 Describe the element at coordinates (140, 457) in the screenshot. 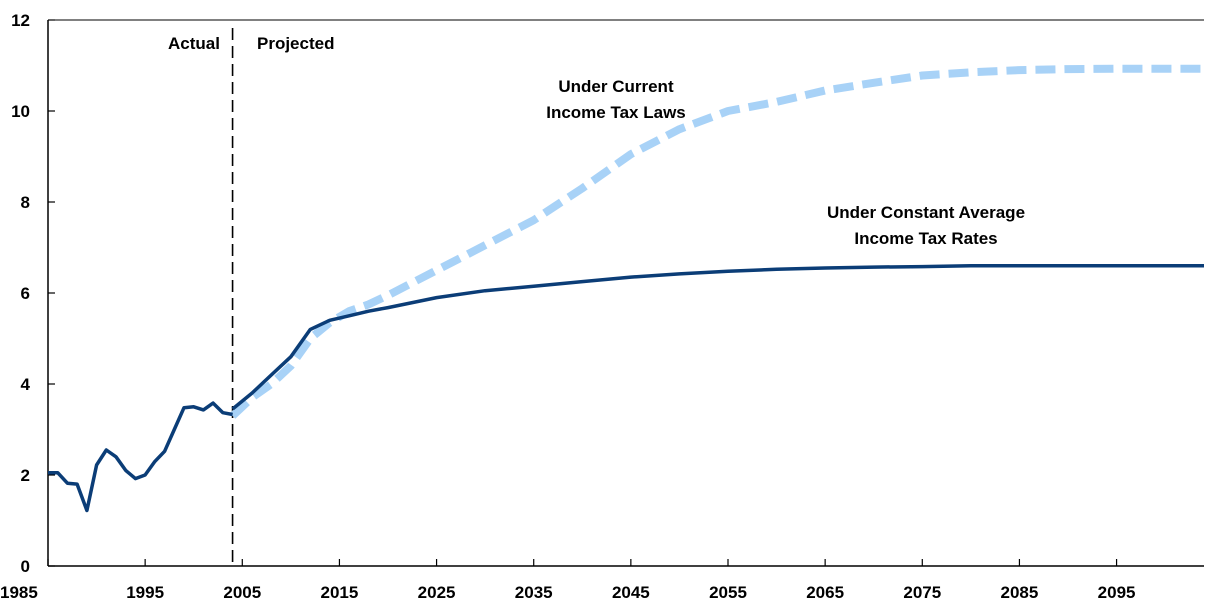

I see `series-line-historical` at that location.